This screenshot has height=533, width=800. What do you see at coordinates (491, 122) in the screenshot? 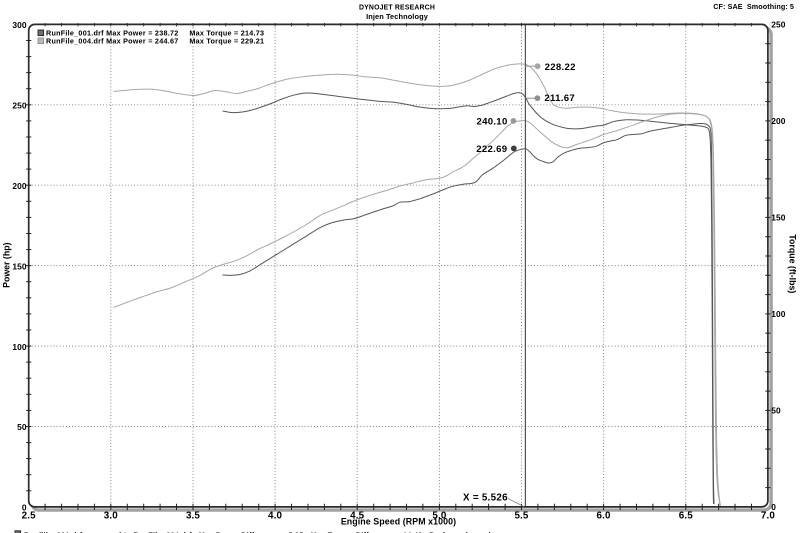
I see `svg-text: 240.10` at bounding box center [491, 122].